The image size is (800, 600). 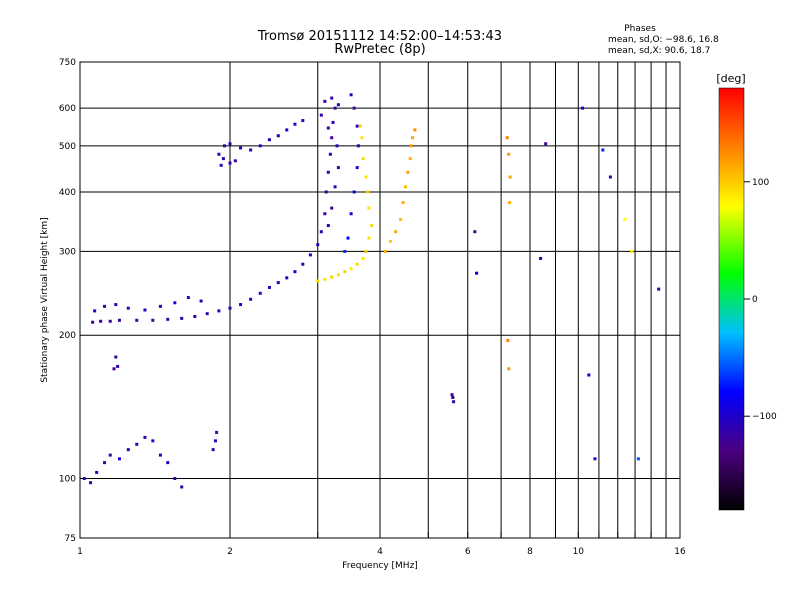 I want to click on y-tick-label: 500, so click(x=67, y=147).